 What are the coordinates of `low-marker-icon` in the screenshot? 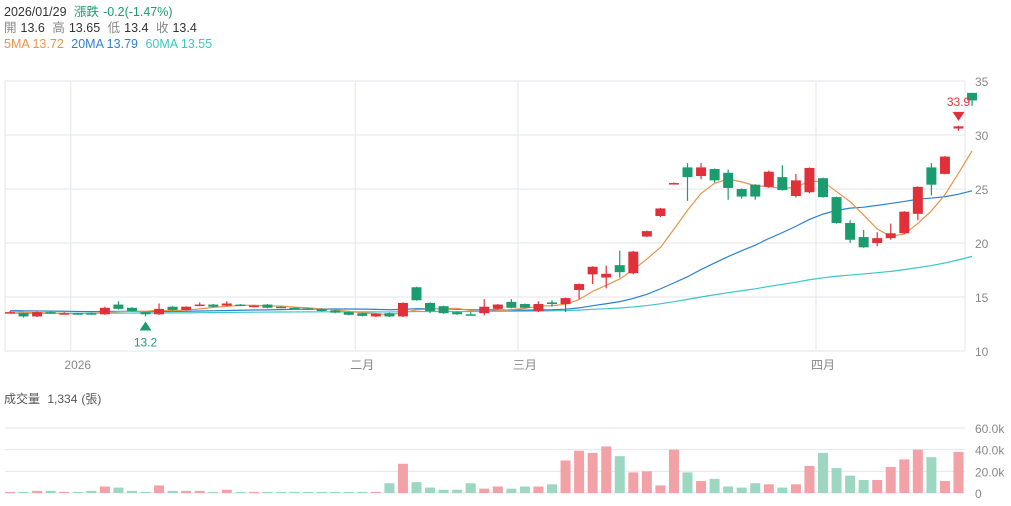 It's located at (145, 326).